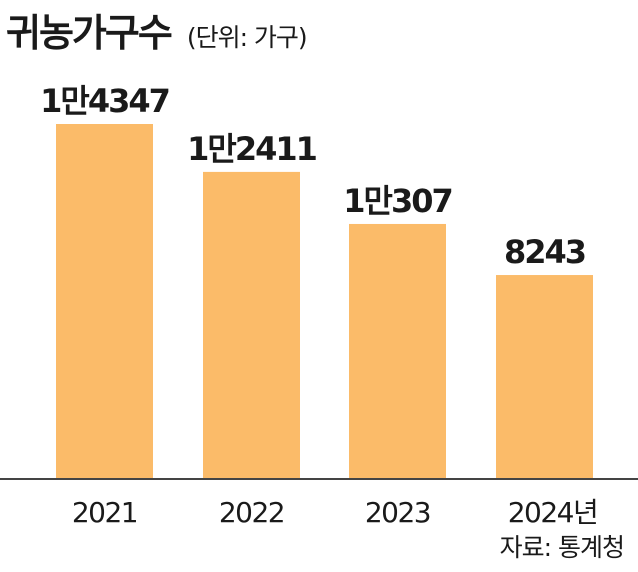  I want to click on x-tick-label: 2024년, so click(553, 512).